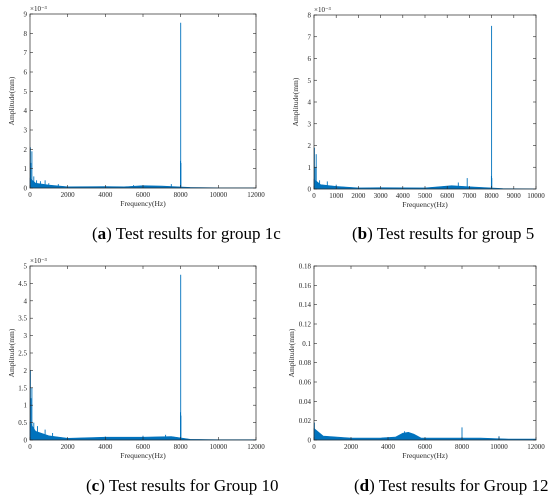  I want to click on caption-c: (c) Test results for Group 10, so click(182, 485).